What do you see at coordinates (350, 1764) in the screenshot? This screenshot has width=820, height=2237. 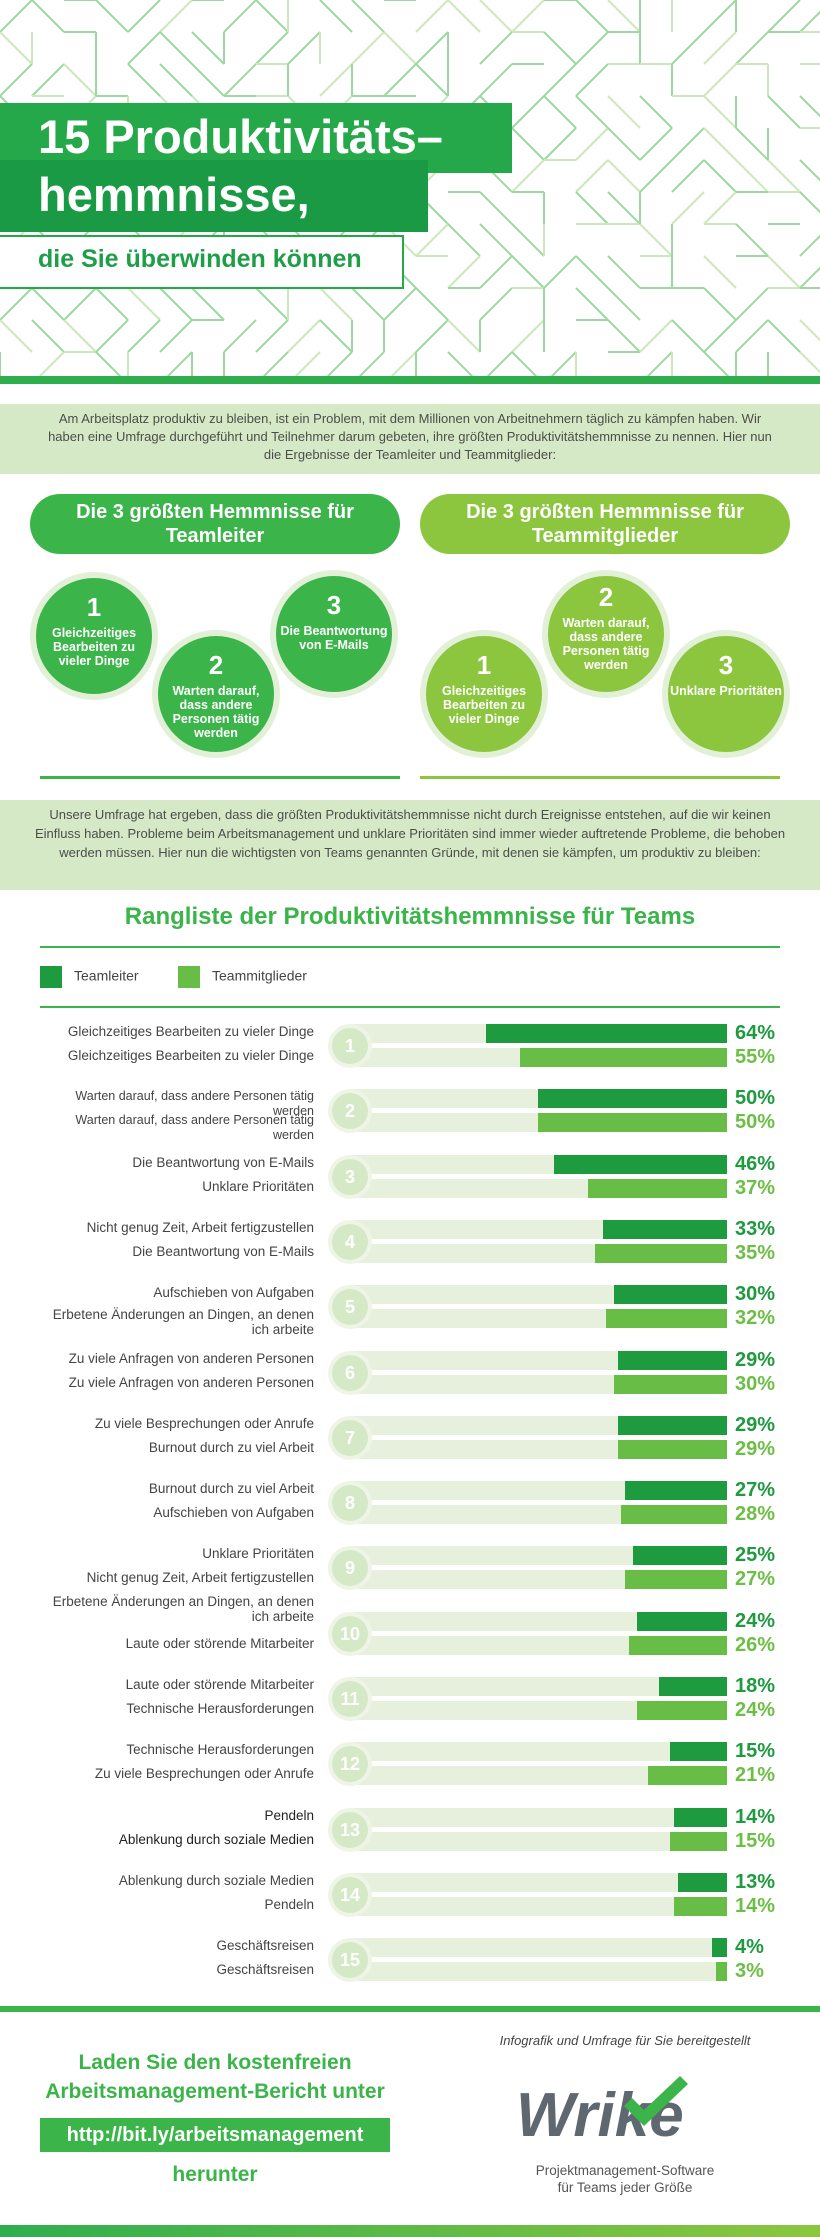 I see `rank-number: 12` at bounding box center [350, 1764].